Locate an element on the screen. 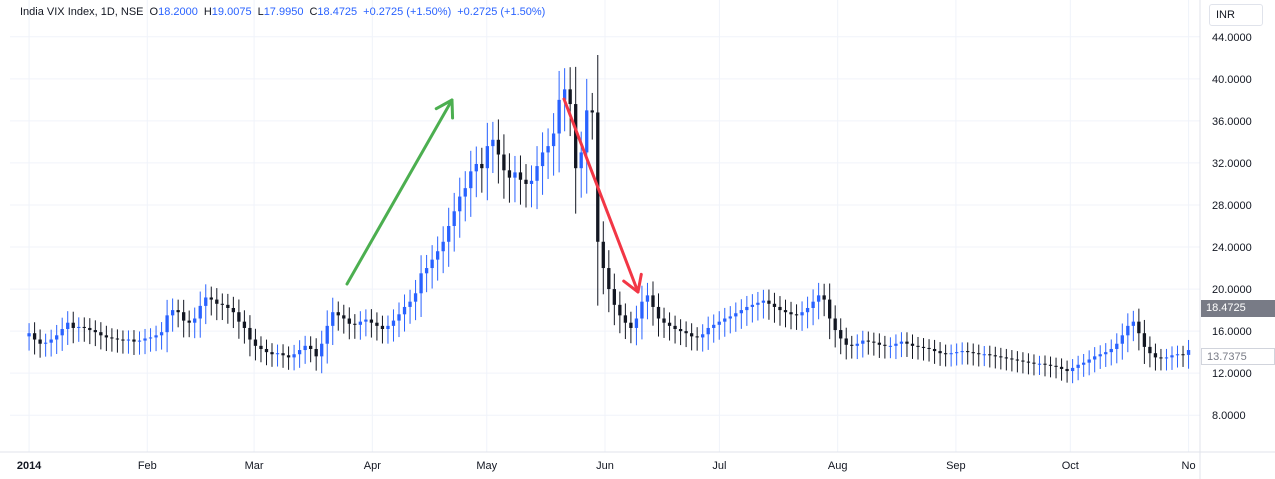  legend-change: +0.2725 (+1.50%) is located at coordinates (407, 12).